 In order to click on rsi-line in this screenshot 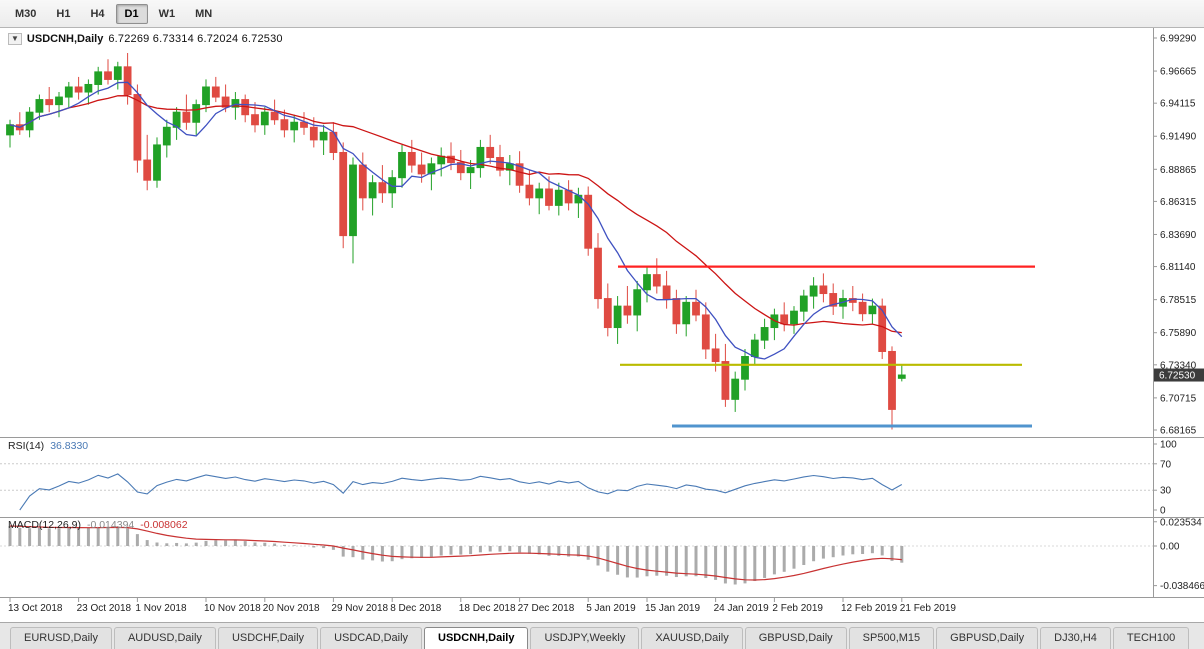, I will do `click(461, 492)`.